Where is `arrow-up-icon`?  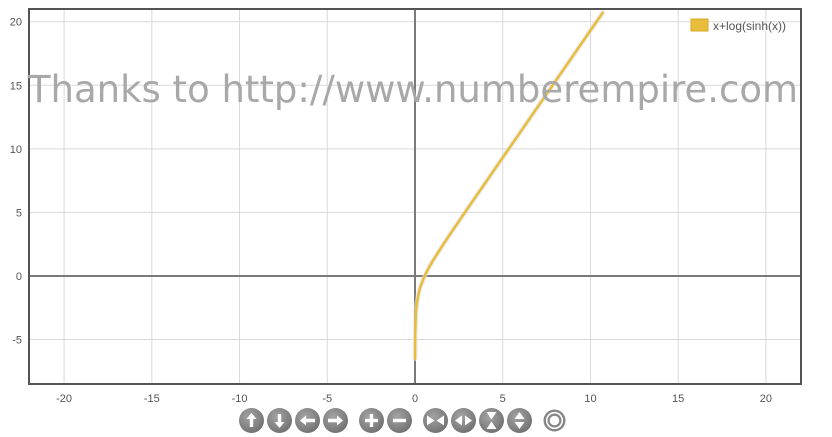
arrow-up-icon is located at coordinates (251, 420).